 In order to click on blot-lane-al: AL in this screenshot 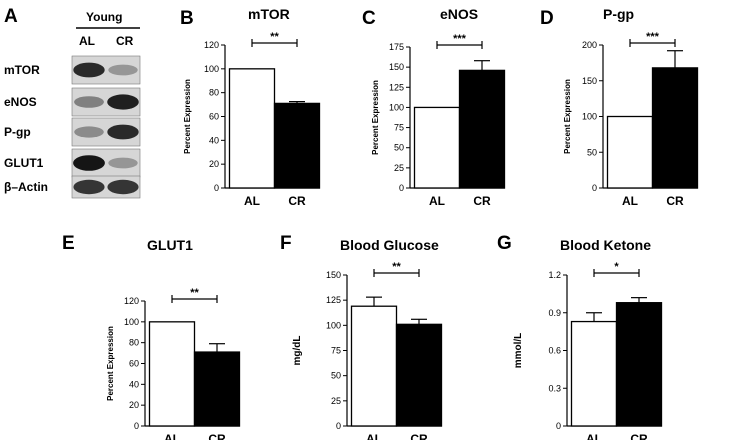, I will do `click(87, 41)`.